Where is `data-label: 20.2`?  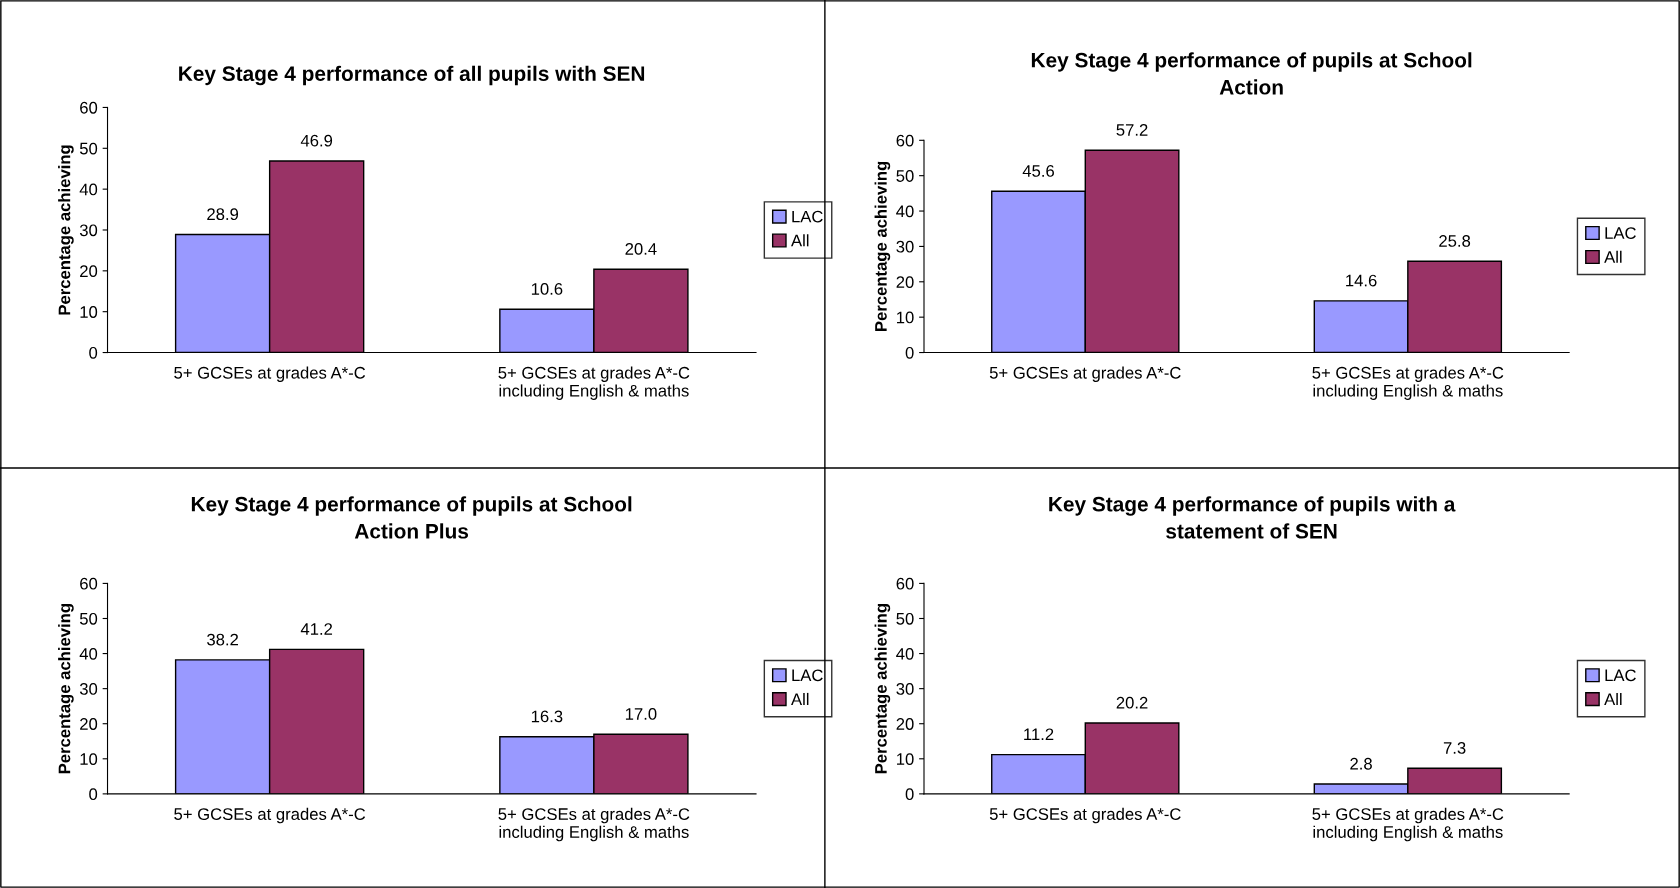 data-label: 20.2 is located at coordinates (1132, 702).